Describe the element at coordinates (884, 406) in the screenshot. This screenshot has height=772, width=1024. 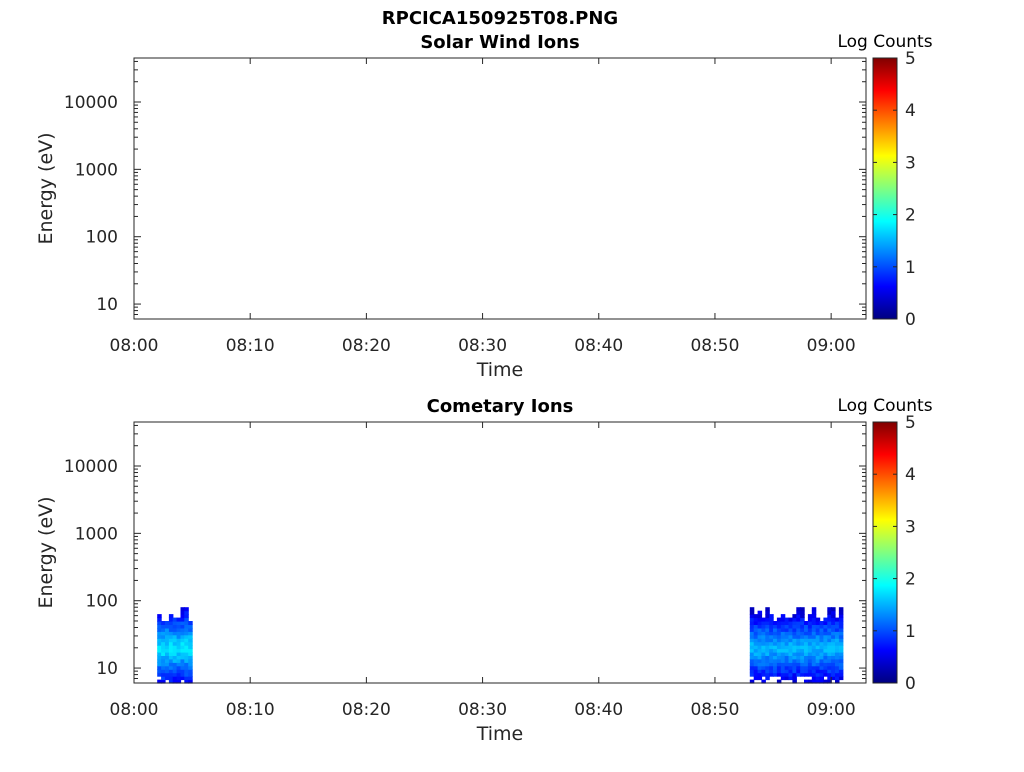
I see `colorbar-label: Log Counts` at that location.